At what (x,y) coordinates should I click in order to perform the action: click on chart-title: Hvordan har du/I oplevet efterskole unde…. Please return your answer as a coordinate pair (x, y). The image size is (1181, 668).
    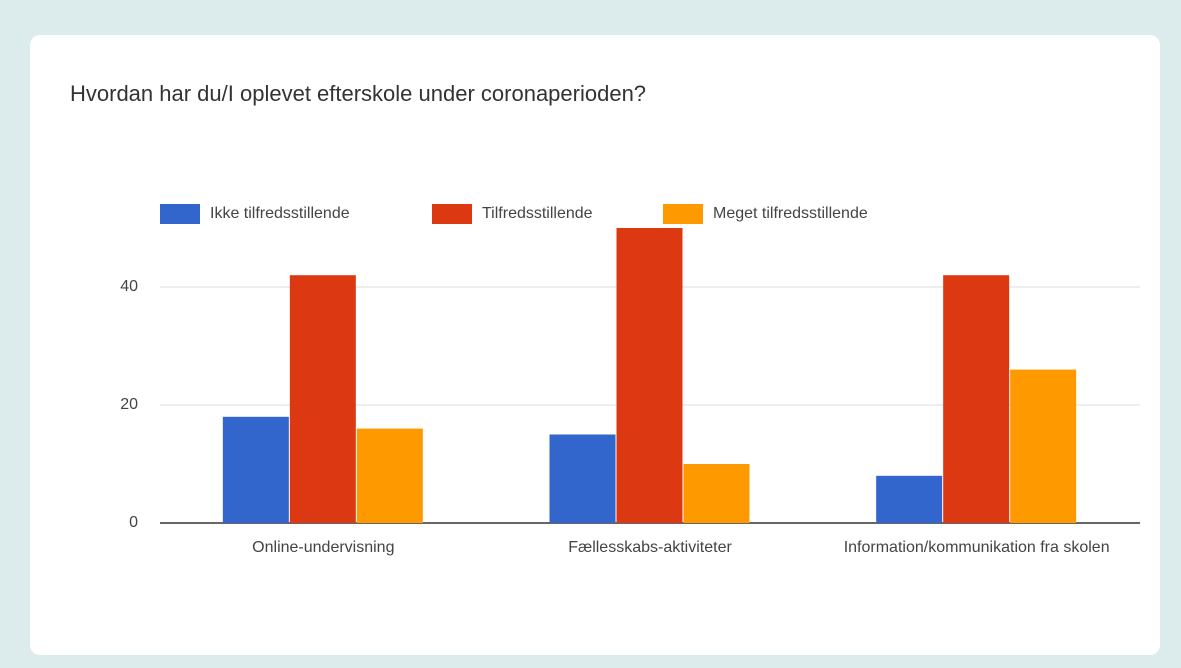
    Looking at the image, I should click on (358, 93).